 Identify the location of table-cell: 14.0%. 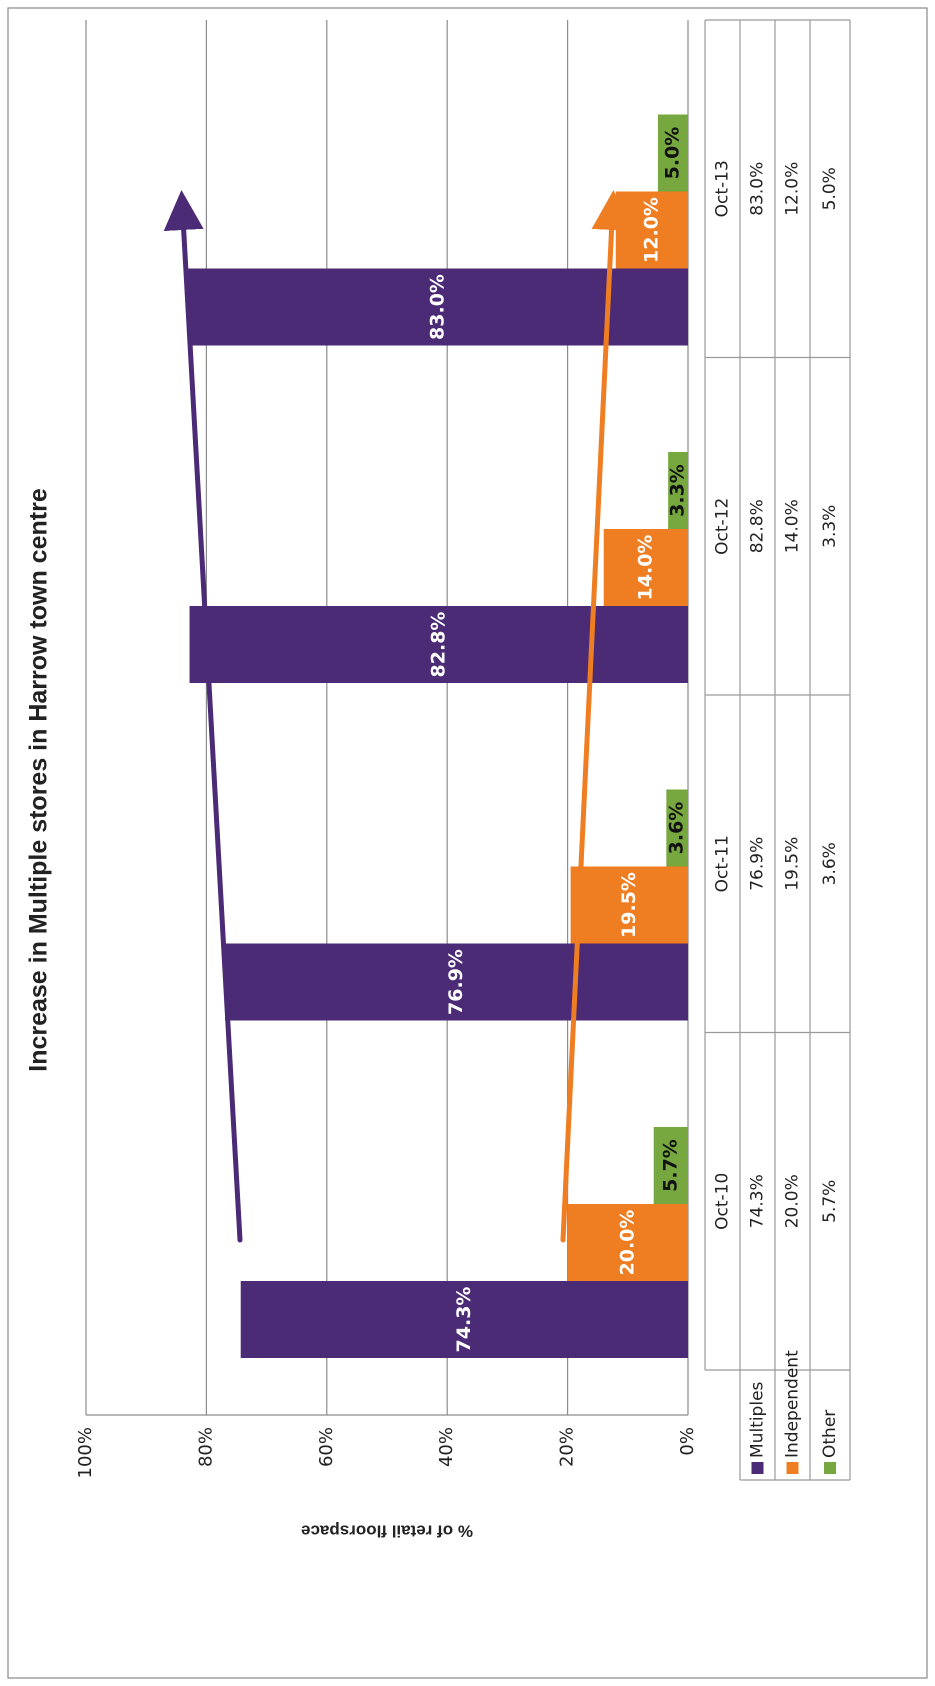
(793, 526).